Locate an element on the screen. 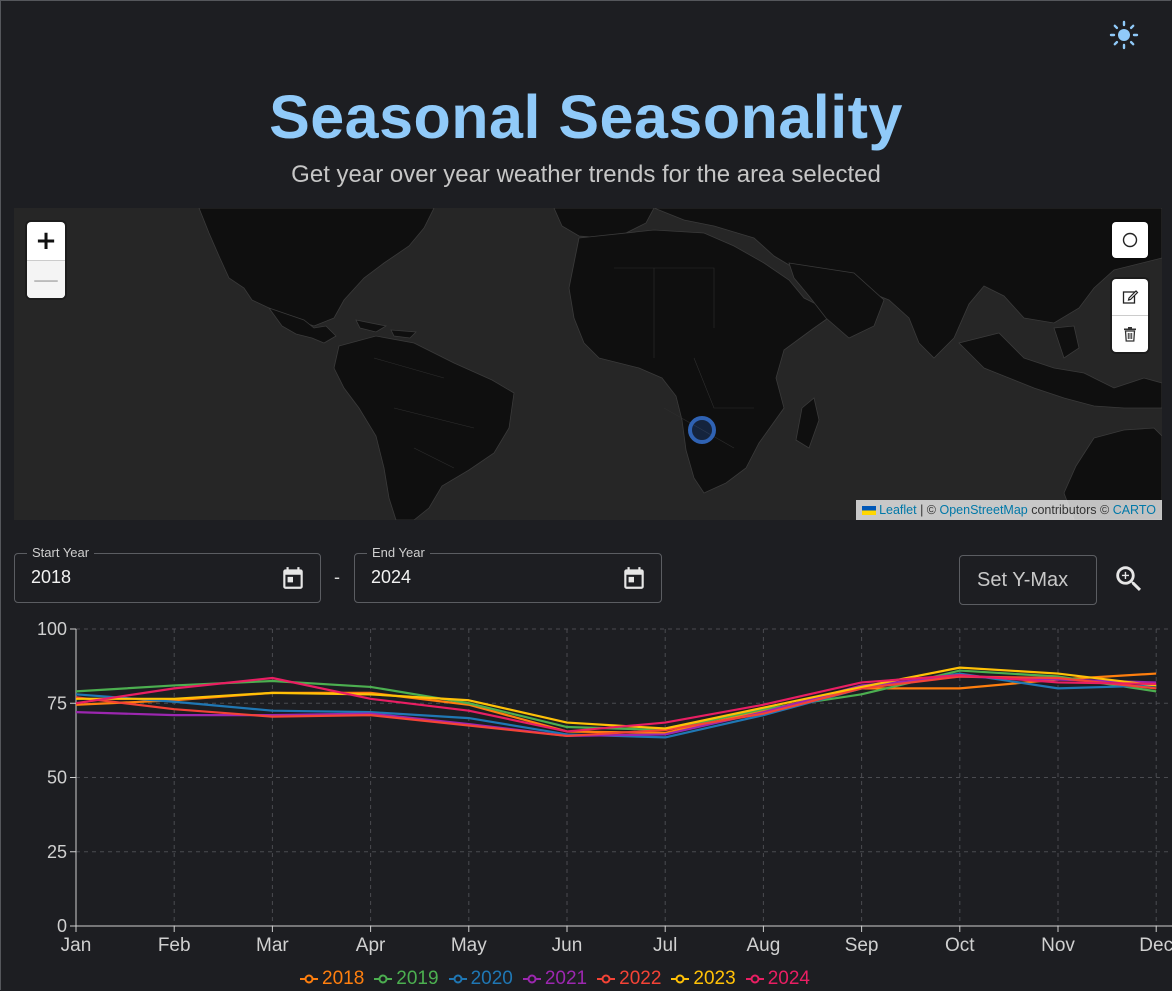  page-title: Seasonal Seasonality is located at coordinates (586, 117).